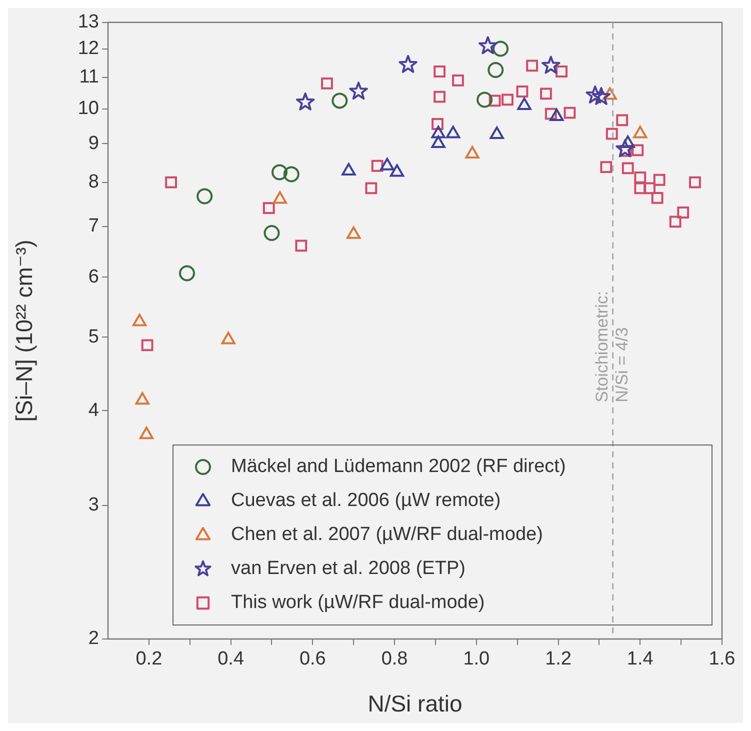 This screenshot has height=731, width=751. I want to click on x-tick-label: 1.4, so click(640, 659).